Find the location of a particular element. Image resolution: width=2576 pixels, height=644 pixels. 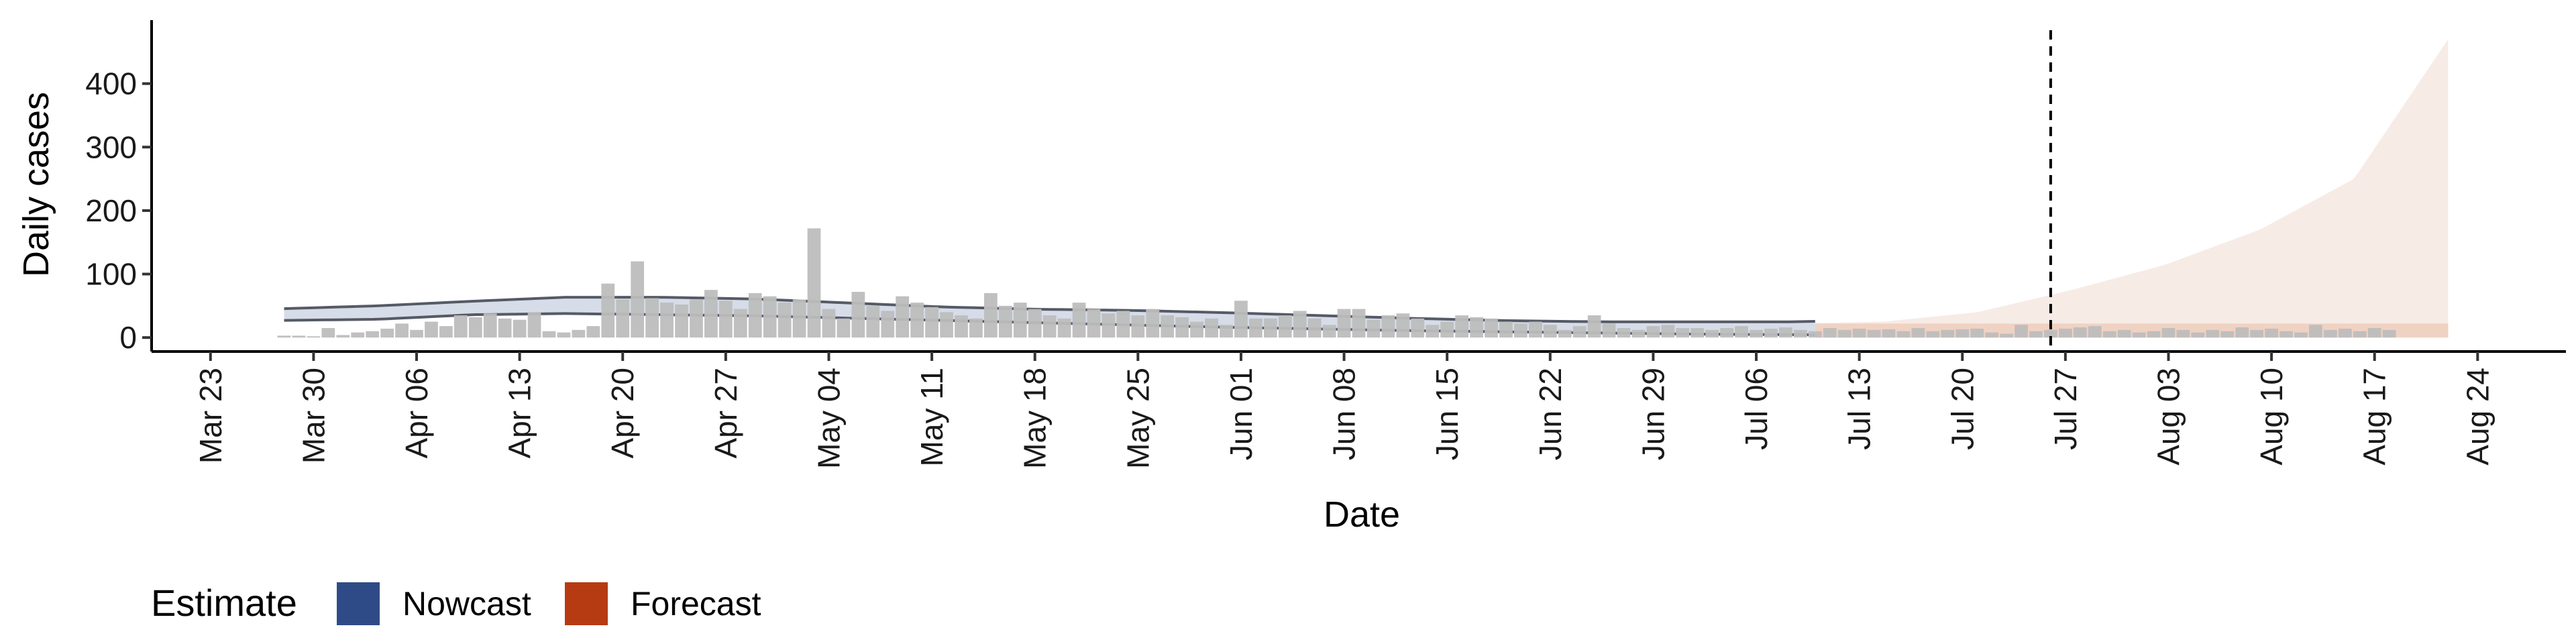

x-tick-label: Aug 17 is located at coordinates (2374, 417).